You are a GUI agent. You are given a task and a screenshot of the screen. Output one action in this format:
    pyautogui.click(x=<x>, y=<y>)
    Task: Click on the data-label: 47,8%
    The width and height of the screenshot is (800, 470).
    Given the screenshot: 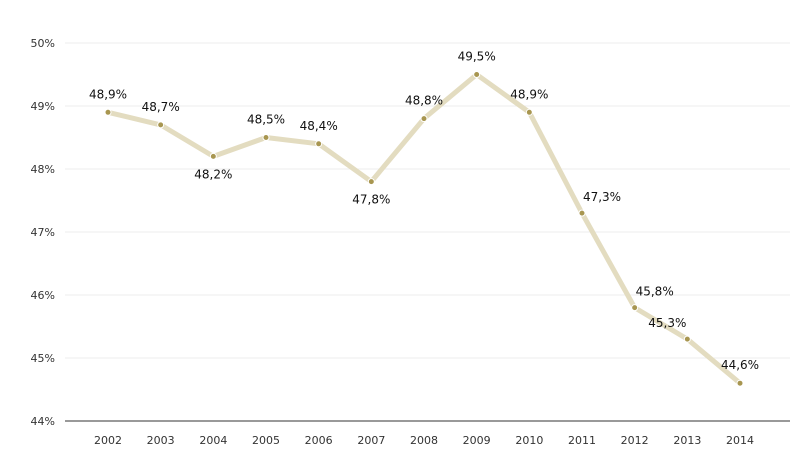 What is the action you would take?
    pyautogui.click(x=371, y=200)
    